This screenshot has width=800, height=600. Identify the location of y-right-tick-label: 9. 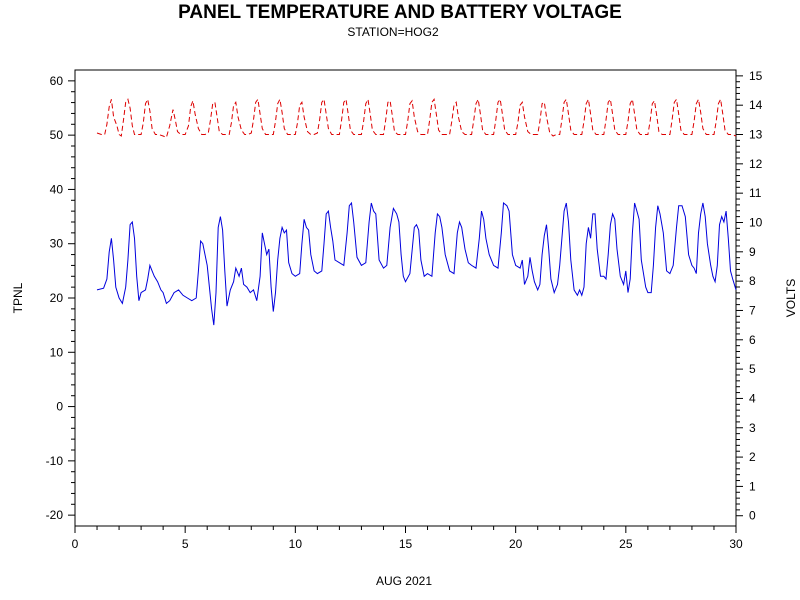
(752, 252).